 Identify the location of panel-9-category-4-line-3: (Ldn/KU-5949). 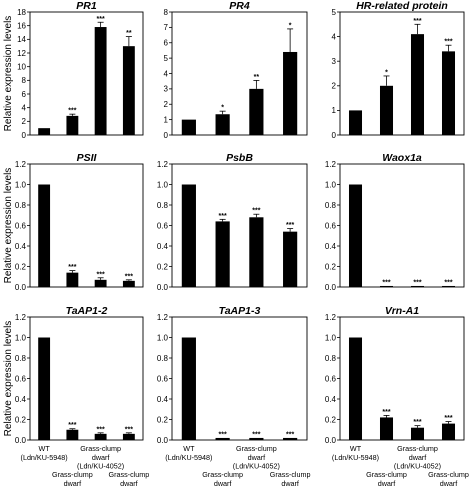
(448, 488).